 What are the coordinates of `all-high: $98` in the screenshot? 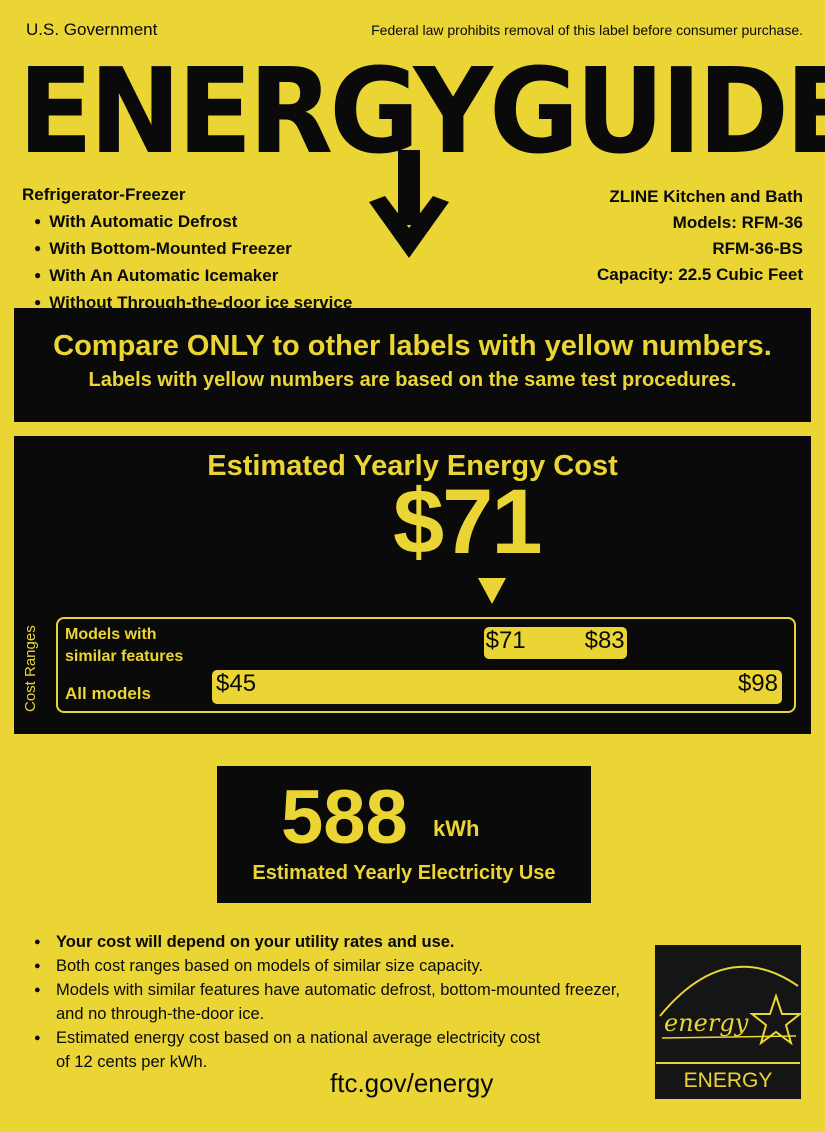 It's located at (757, 683).